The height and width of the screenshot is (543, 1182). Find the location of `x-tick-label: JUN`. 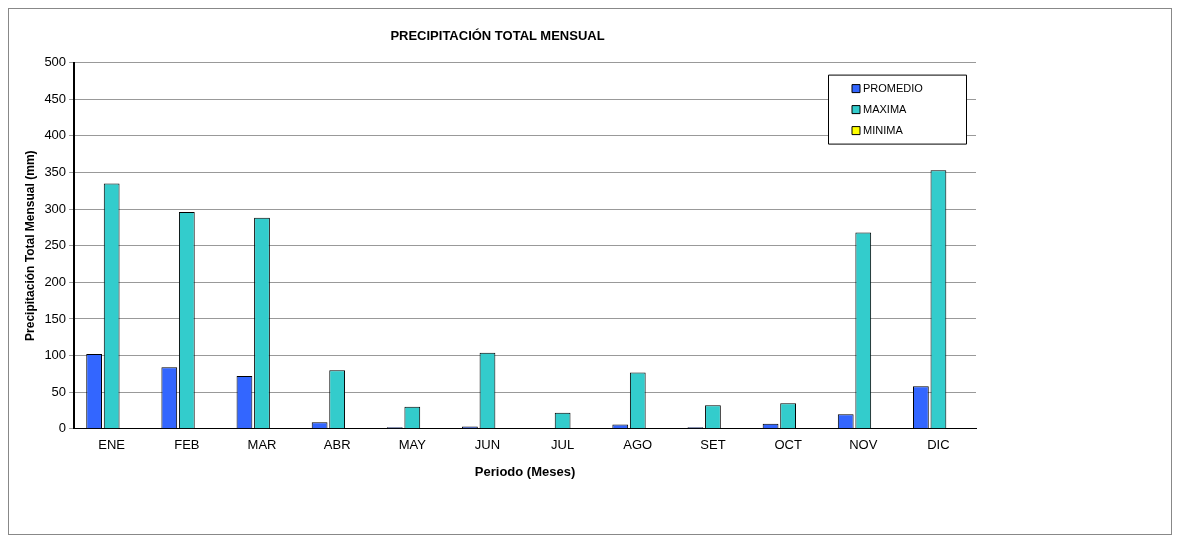

x-tick-label: JUN is located at coordinates (487, 445).